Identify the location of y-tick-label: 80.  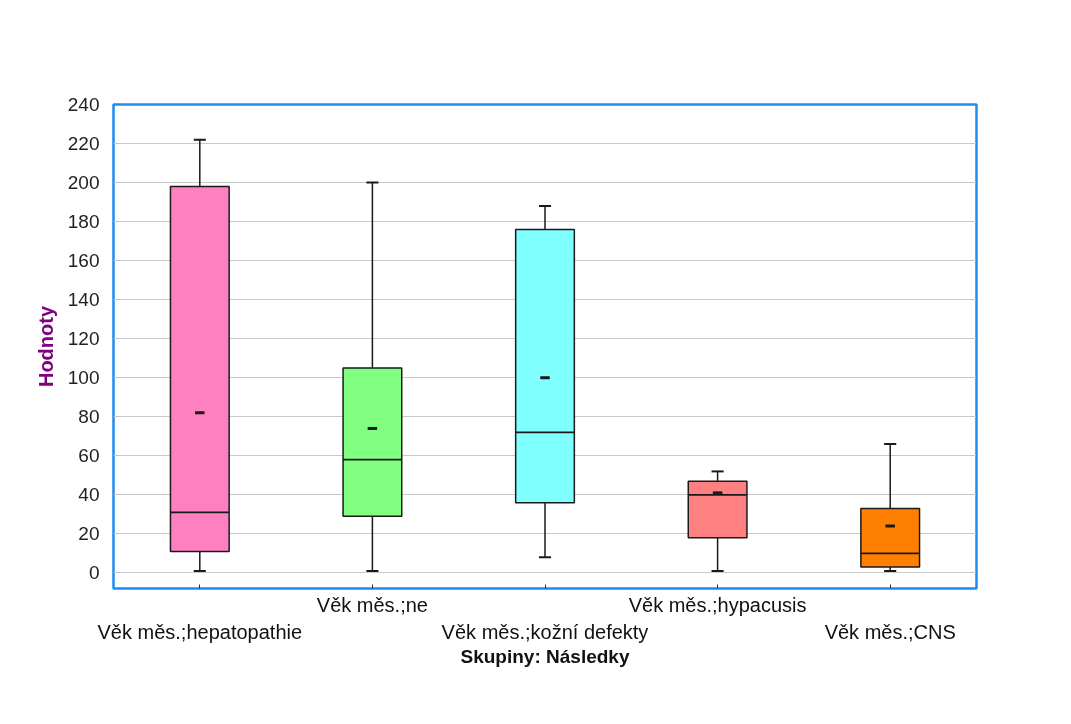
(89, 417).